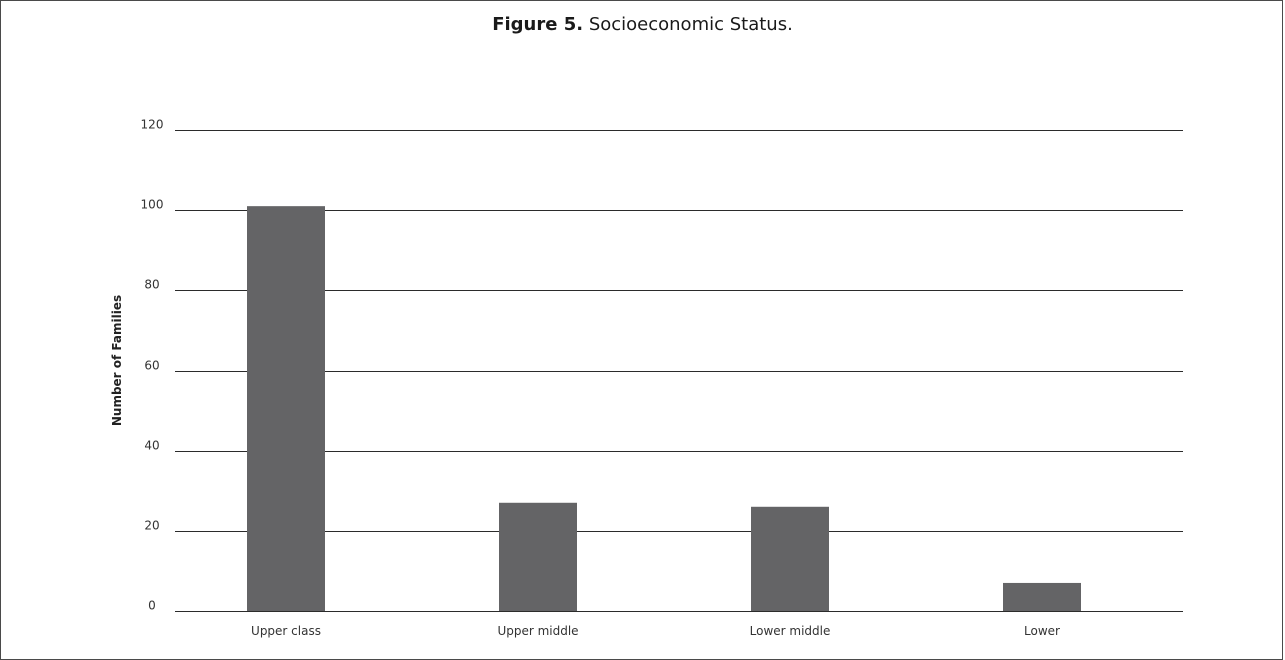 The image size is (1285, 660). Describe the element at coordinates (690, 24) in the screenshot. I see `figure-caption: Socioeconomic Status.` at that location.